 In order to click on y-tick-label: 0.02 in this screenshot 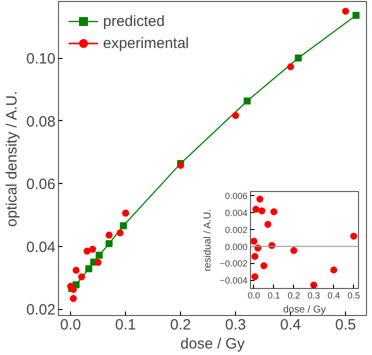, I will do `click(41, 310)`.